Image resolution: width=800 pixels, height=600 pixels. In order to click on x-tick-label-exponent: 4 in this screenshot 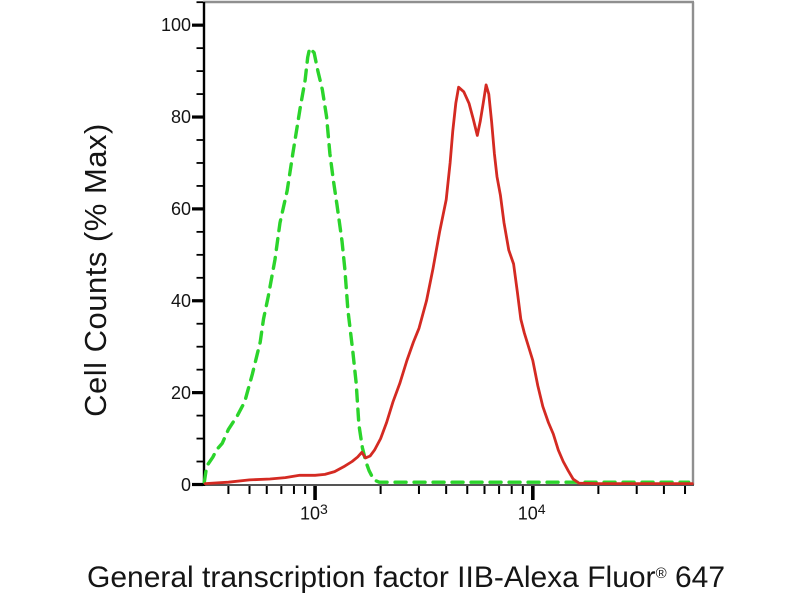, I will do `click(541, 509)`.